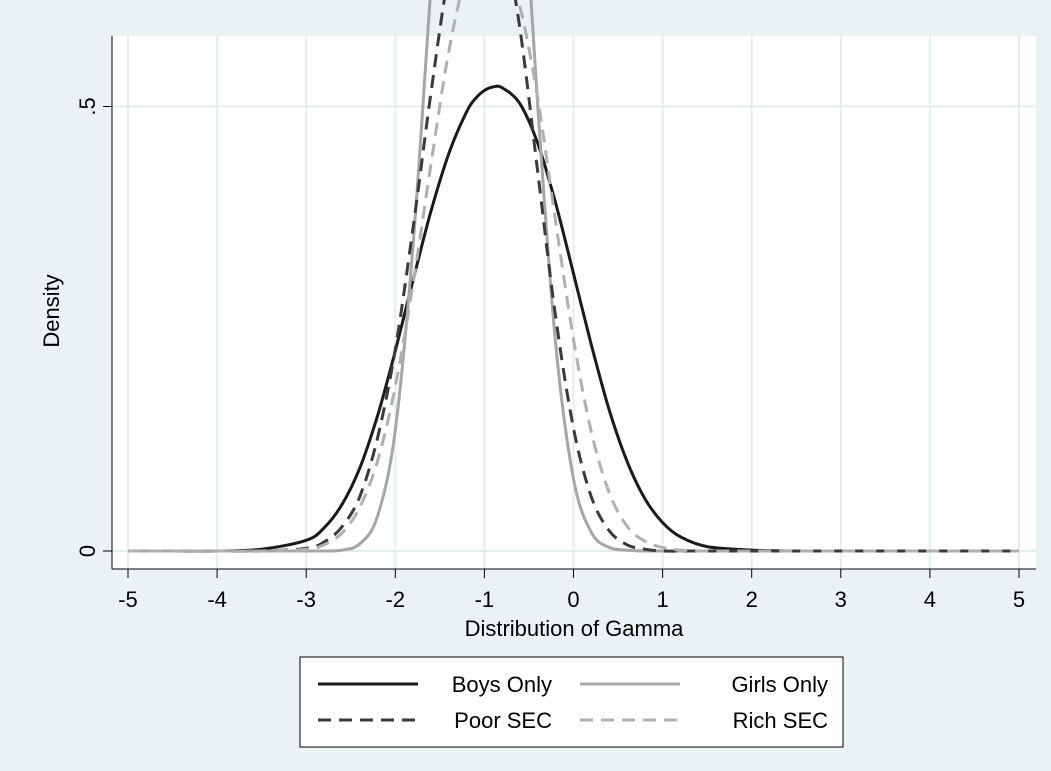 The width and height of the screenshot is (1051, 771). I want to click on x-tick-label: 5, so click(1019, 599).